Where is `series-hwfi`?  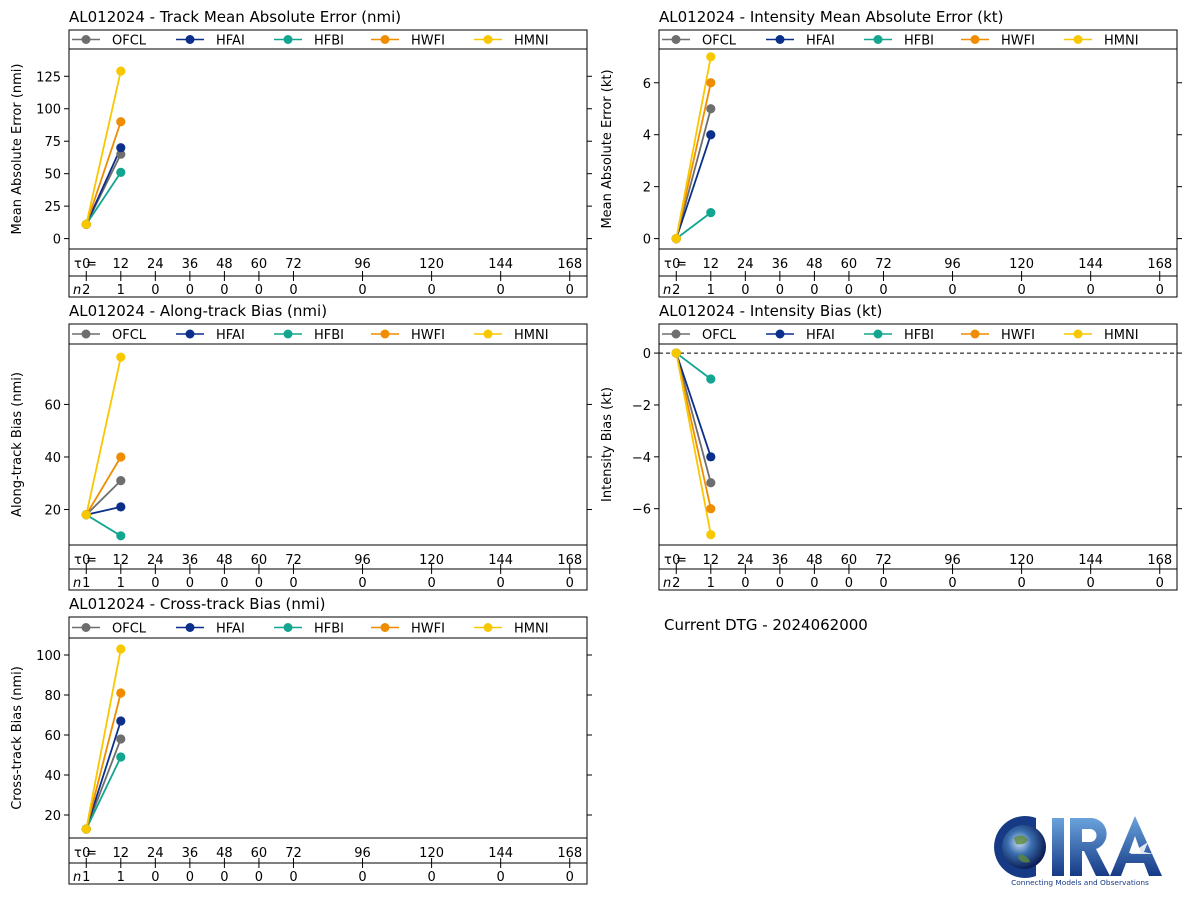 series-hwfi is located at coordinates (103, 486).